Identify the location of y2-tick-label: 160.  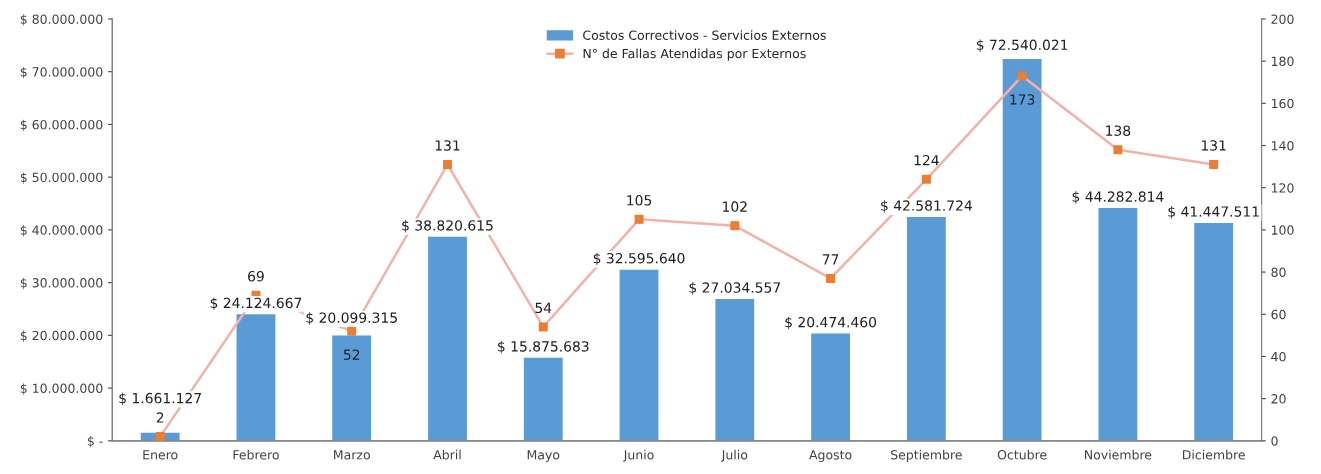
(1282, 103).